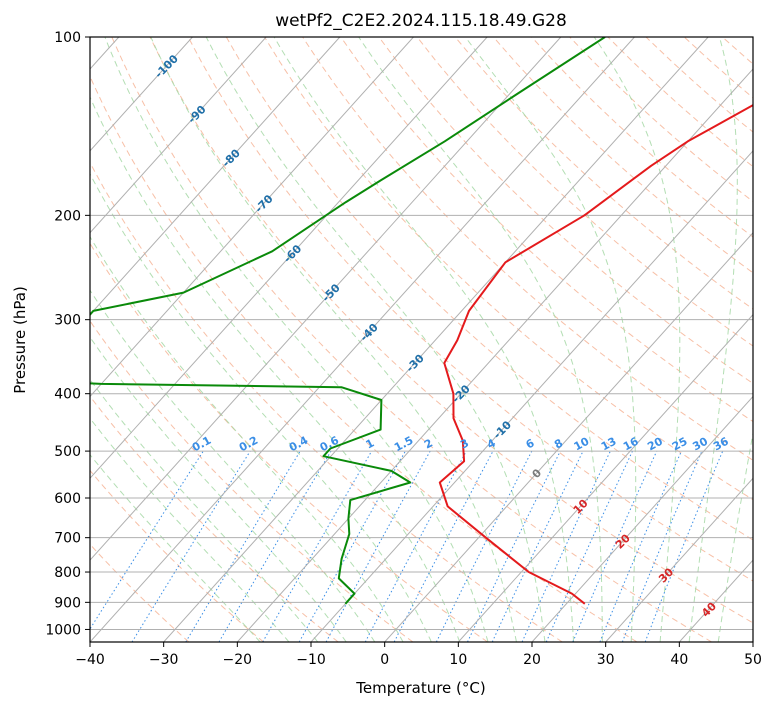  I want to click on mixing-ratio-label: 13, so click(609, 444).